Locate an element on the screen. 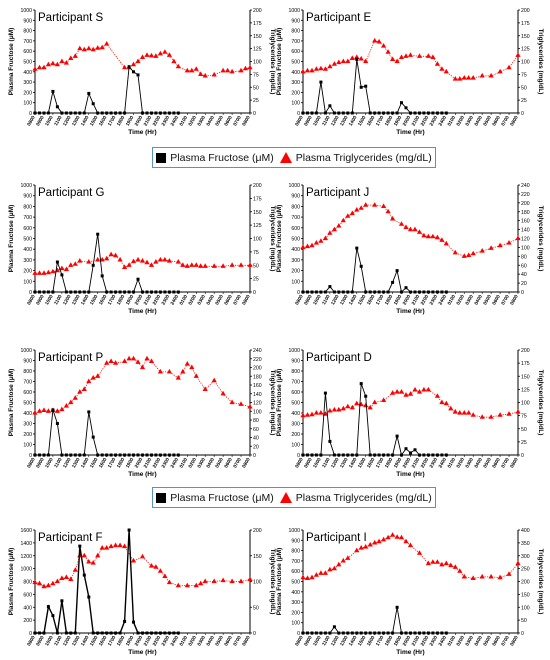  y2-tick-label: 100 is located at coordinates (257, 583).